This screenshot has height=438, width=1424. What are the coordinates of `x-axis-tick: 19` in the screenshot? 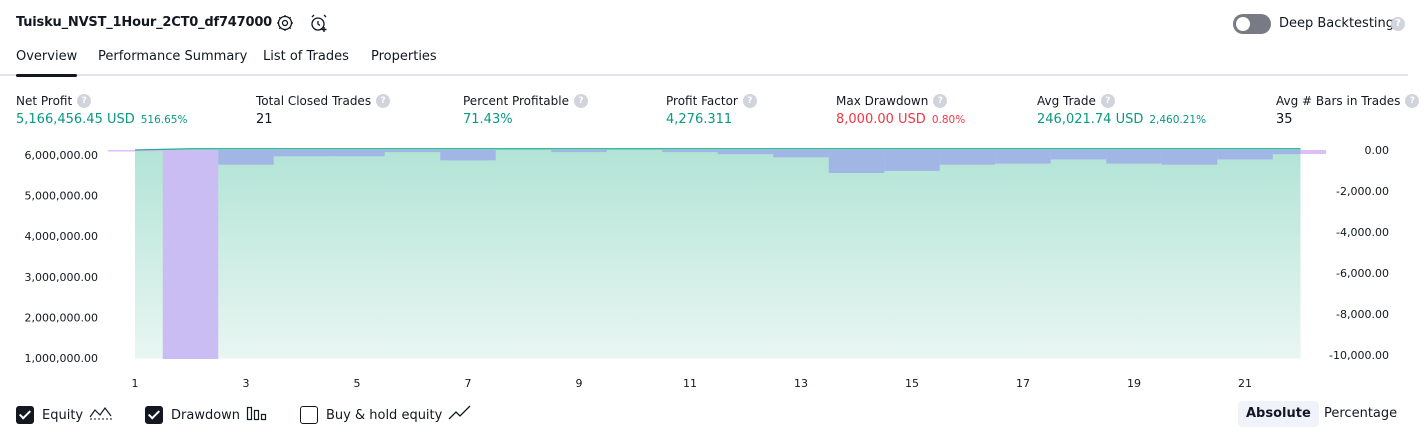 It's located at (1134, 383).